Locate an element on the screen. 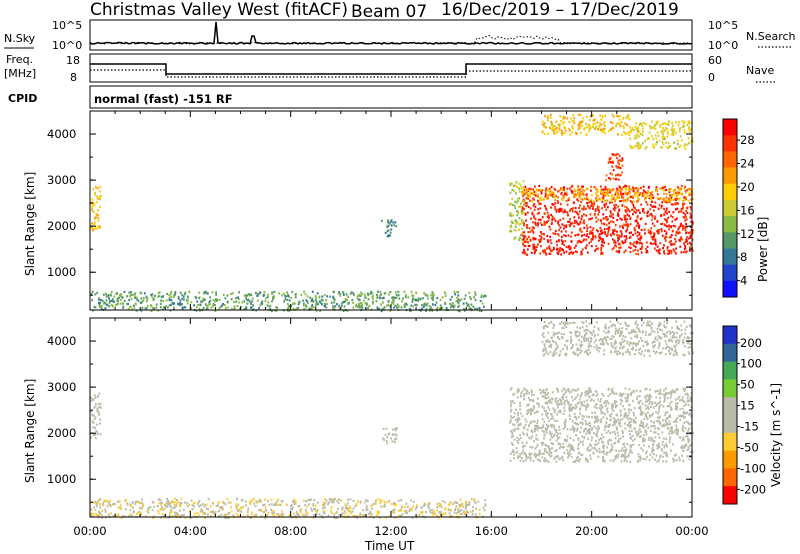 The width and height of the screenshot is (800, 554). y-tick-label: 4000 is located at coordinates (61, 134).